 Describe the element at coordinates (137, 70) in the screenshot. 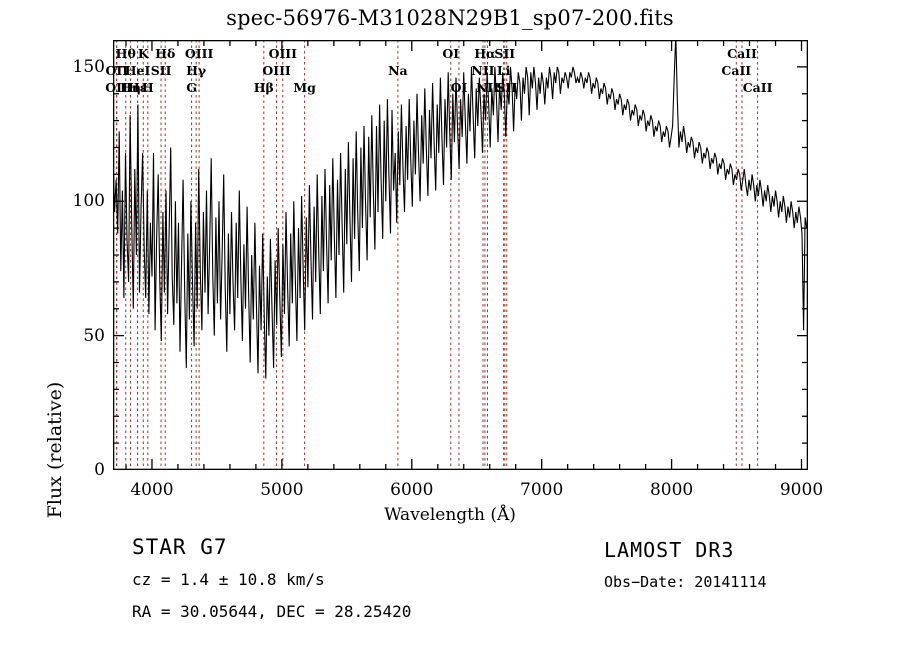

I see `line-label-HeI: HeI` at that location.